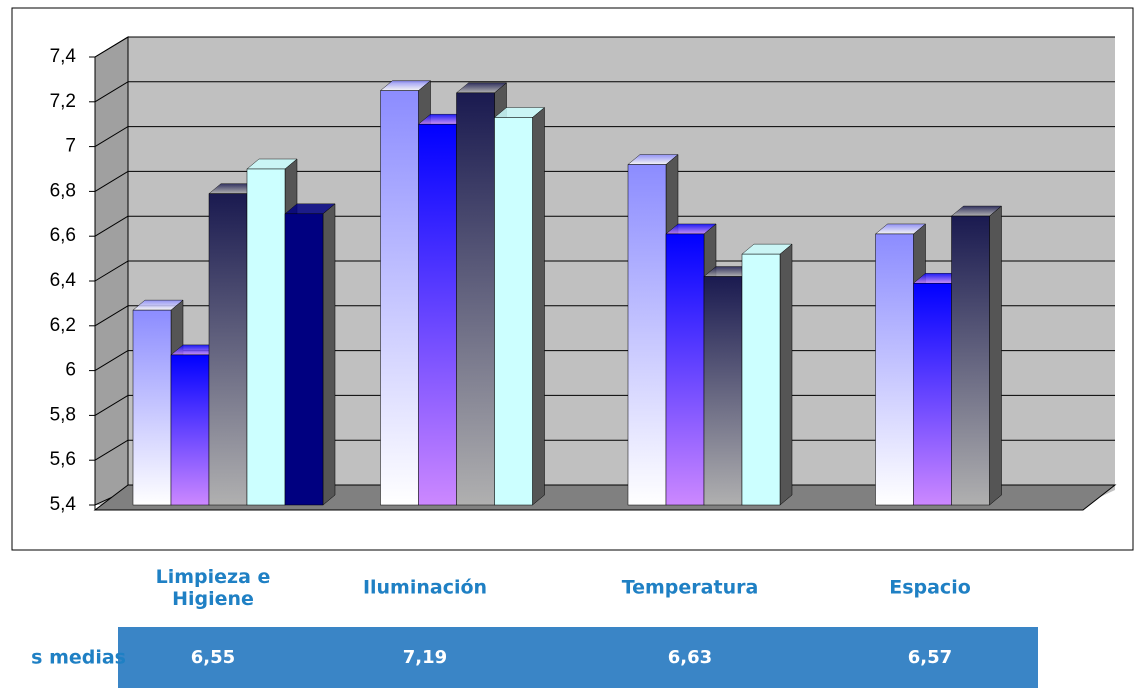 The height and width of the screenshot is (694, 1144). Describe the element at coordinates (63, 101) in the screenshot. I see `y-tick-label: 7,2` at that location.